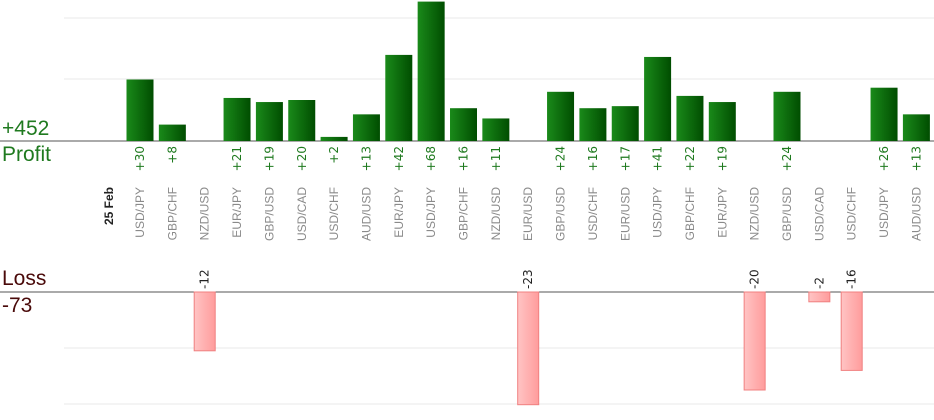 The width and height of the screenshot is (934, 420). I want to click on bar-value-label: +26, so click(884, 158).